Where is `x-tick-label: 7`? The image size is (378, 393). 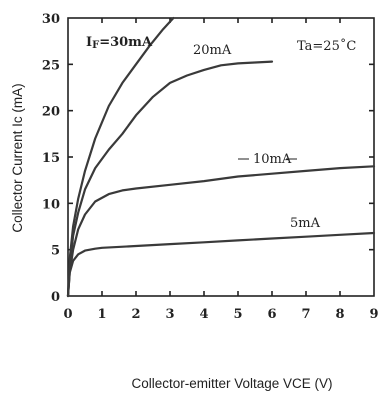
x-tick-label: 7 is located at coordinates (305, 314).